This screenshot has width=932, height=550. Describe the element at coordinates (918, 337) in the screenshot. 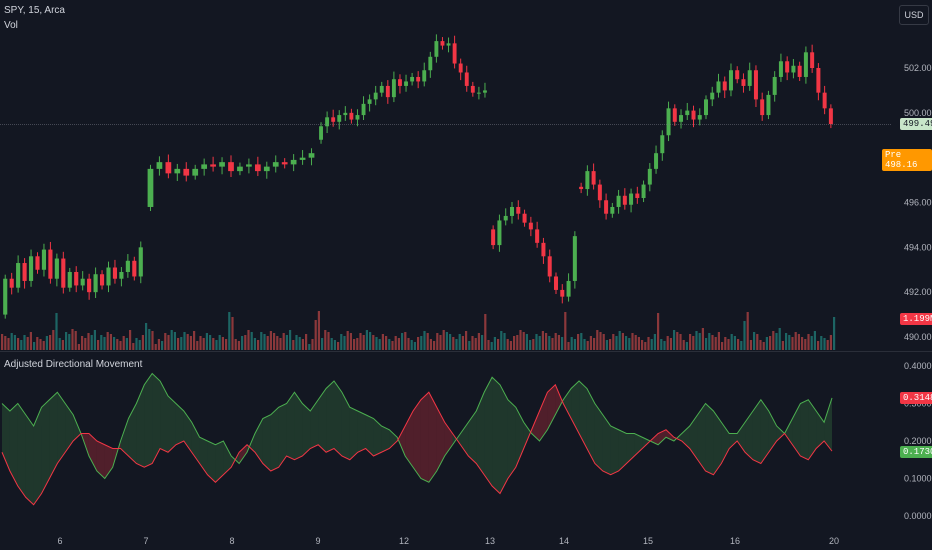

I see `price-tick-label: 490.00` at that location.